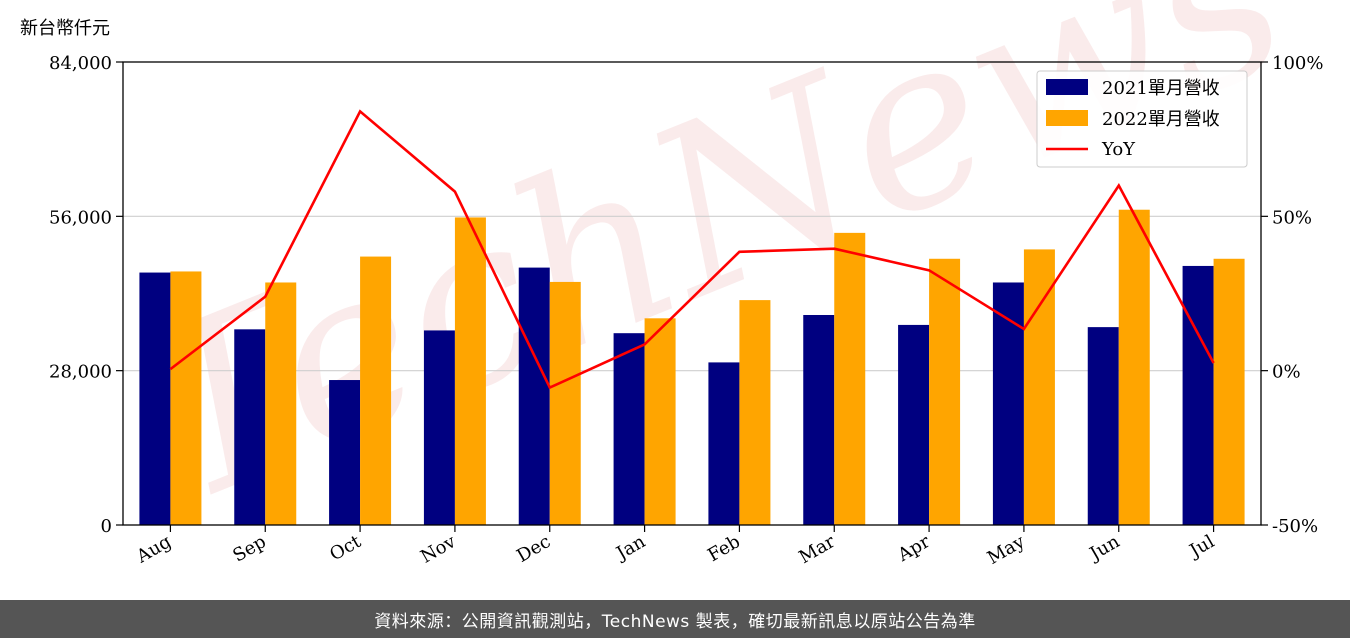  What do you see at coordinates (80, 217) in the screenshot?
I see `left-tick-label: 56,000` at bounding box center [80, 217].